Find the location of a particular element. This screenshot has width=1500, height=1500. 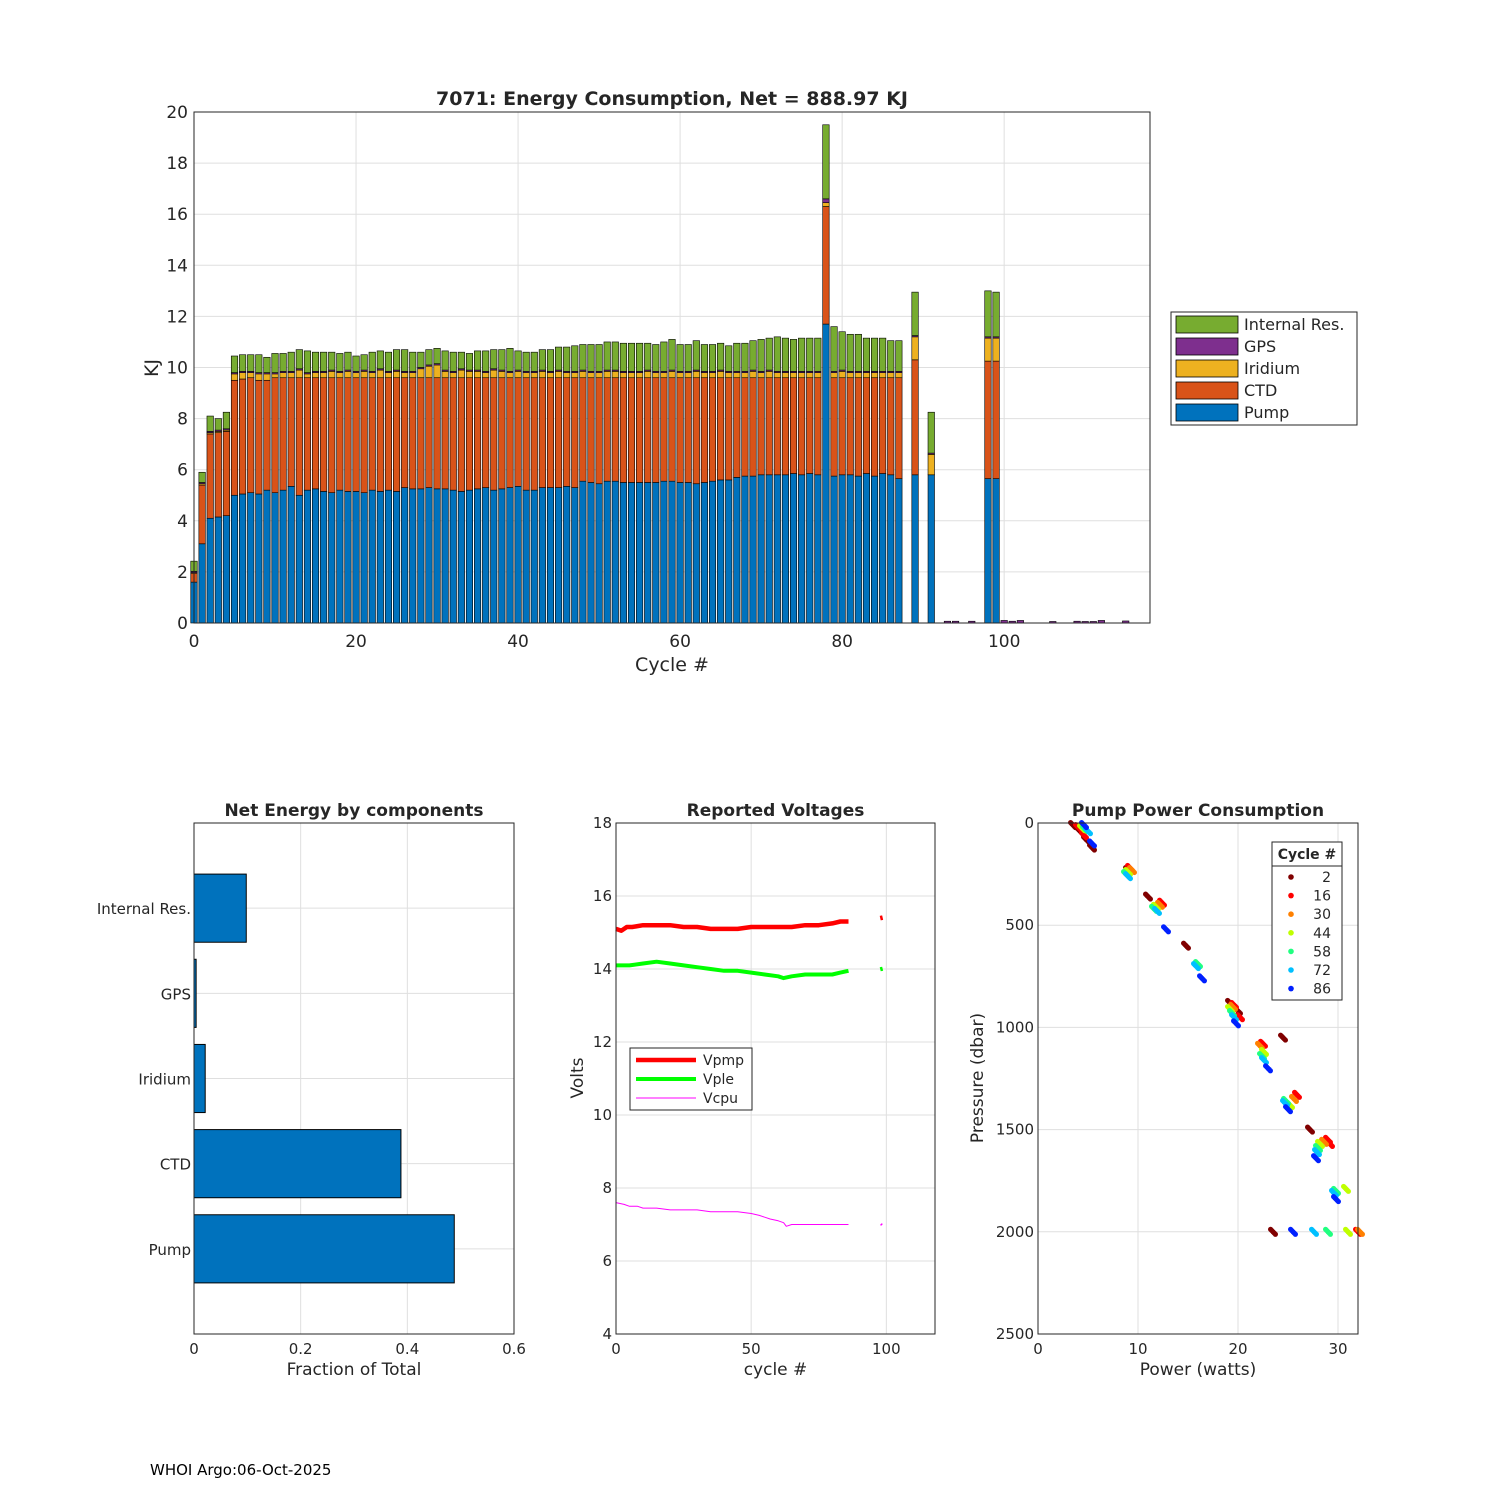

voltage-line-vcpu is located at coordinates (732, 1214).